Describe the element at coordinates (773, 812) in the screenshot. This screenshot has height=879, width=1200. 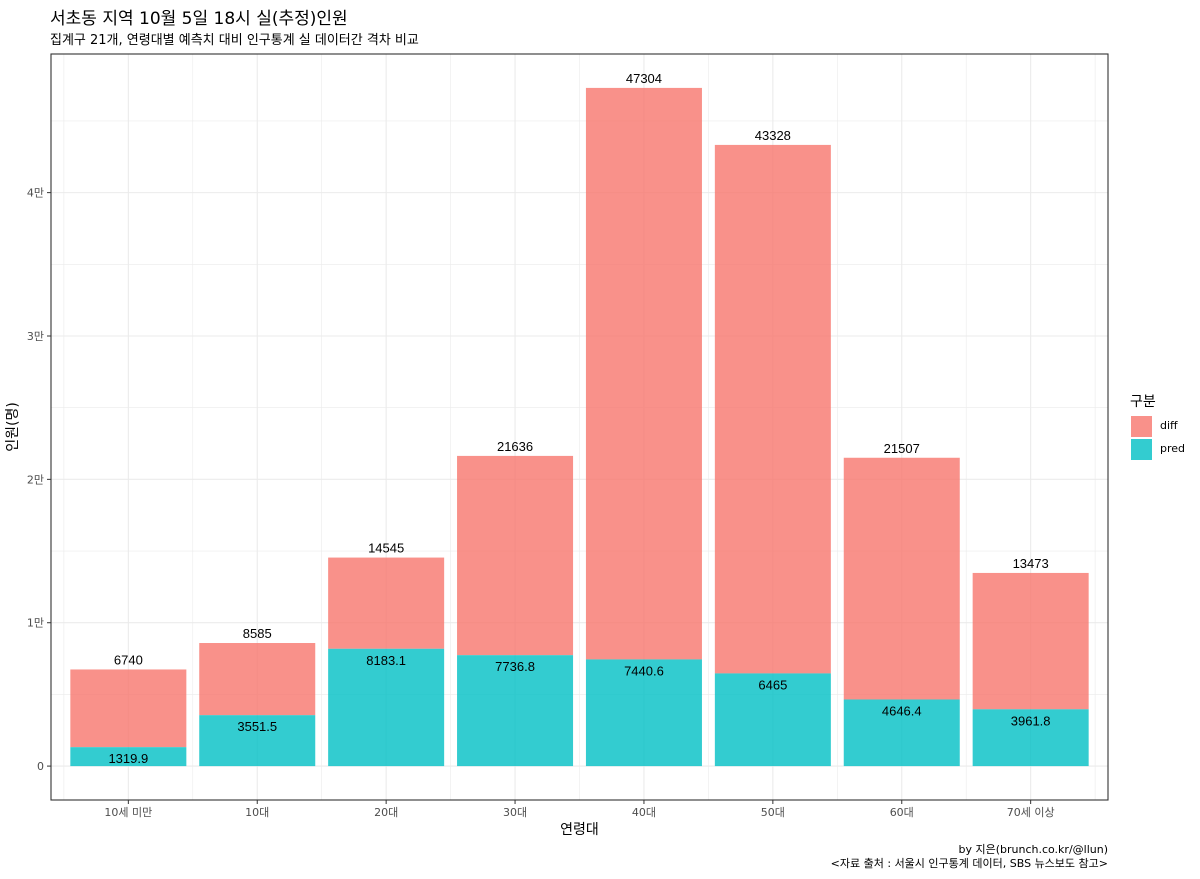
I see `x-tick-label: 50대` at that location.